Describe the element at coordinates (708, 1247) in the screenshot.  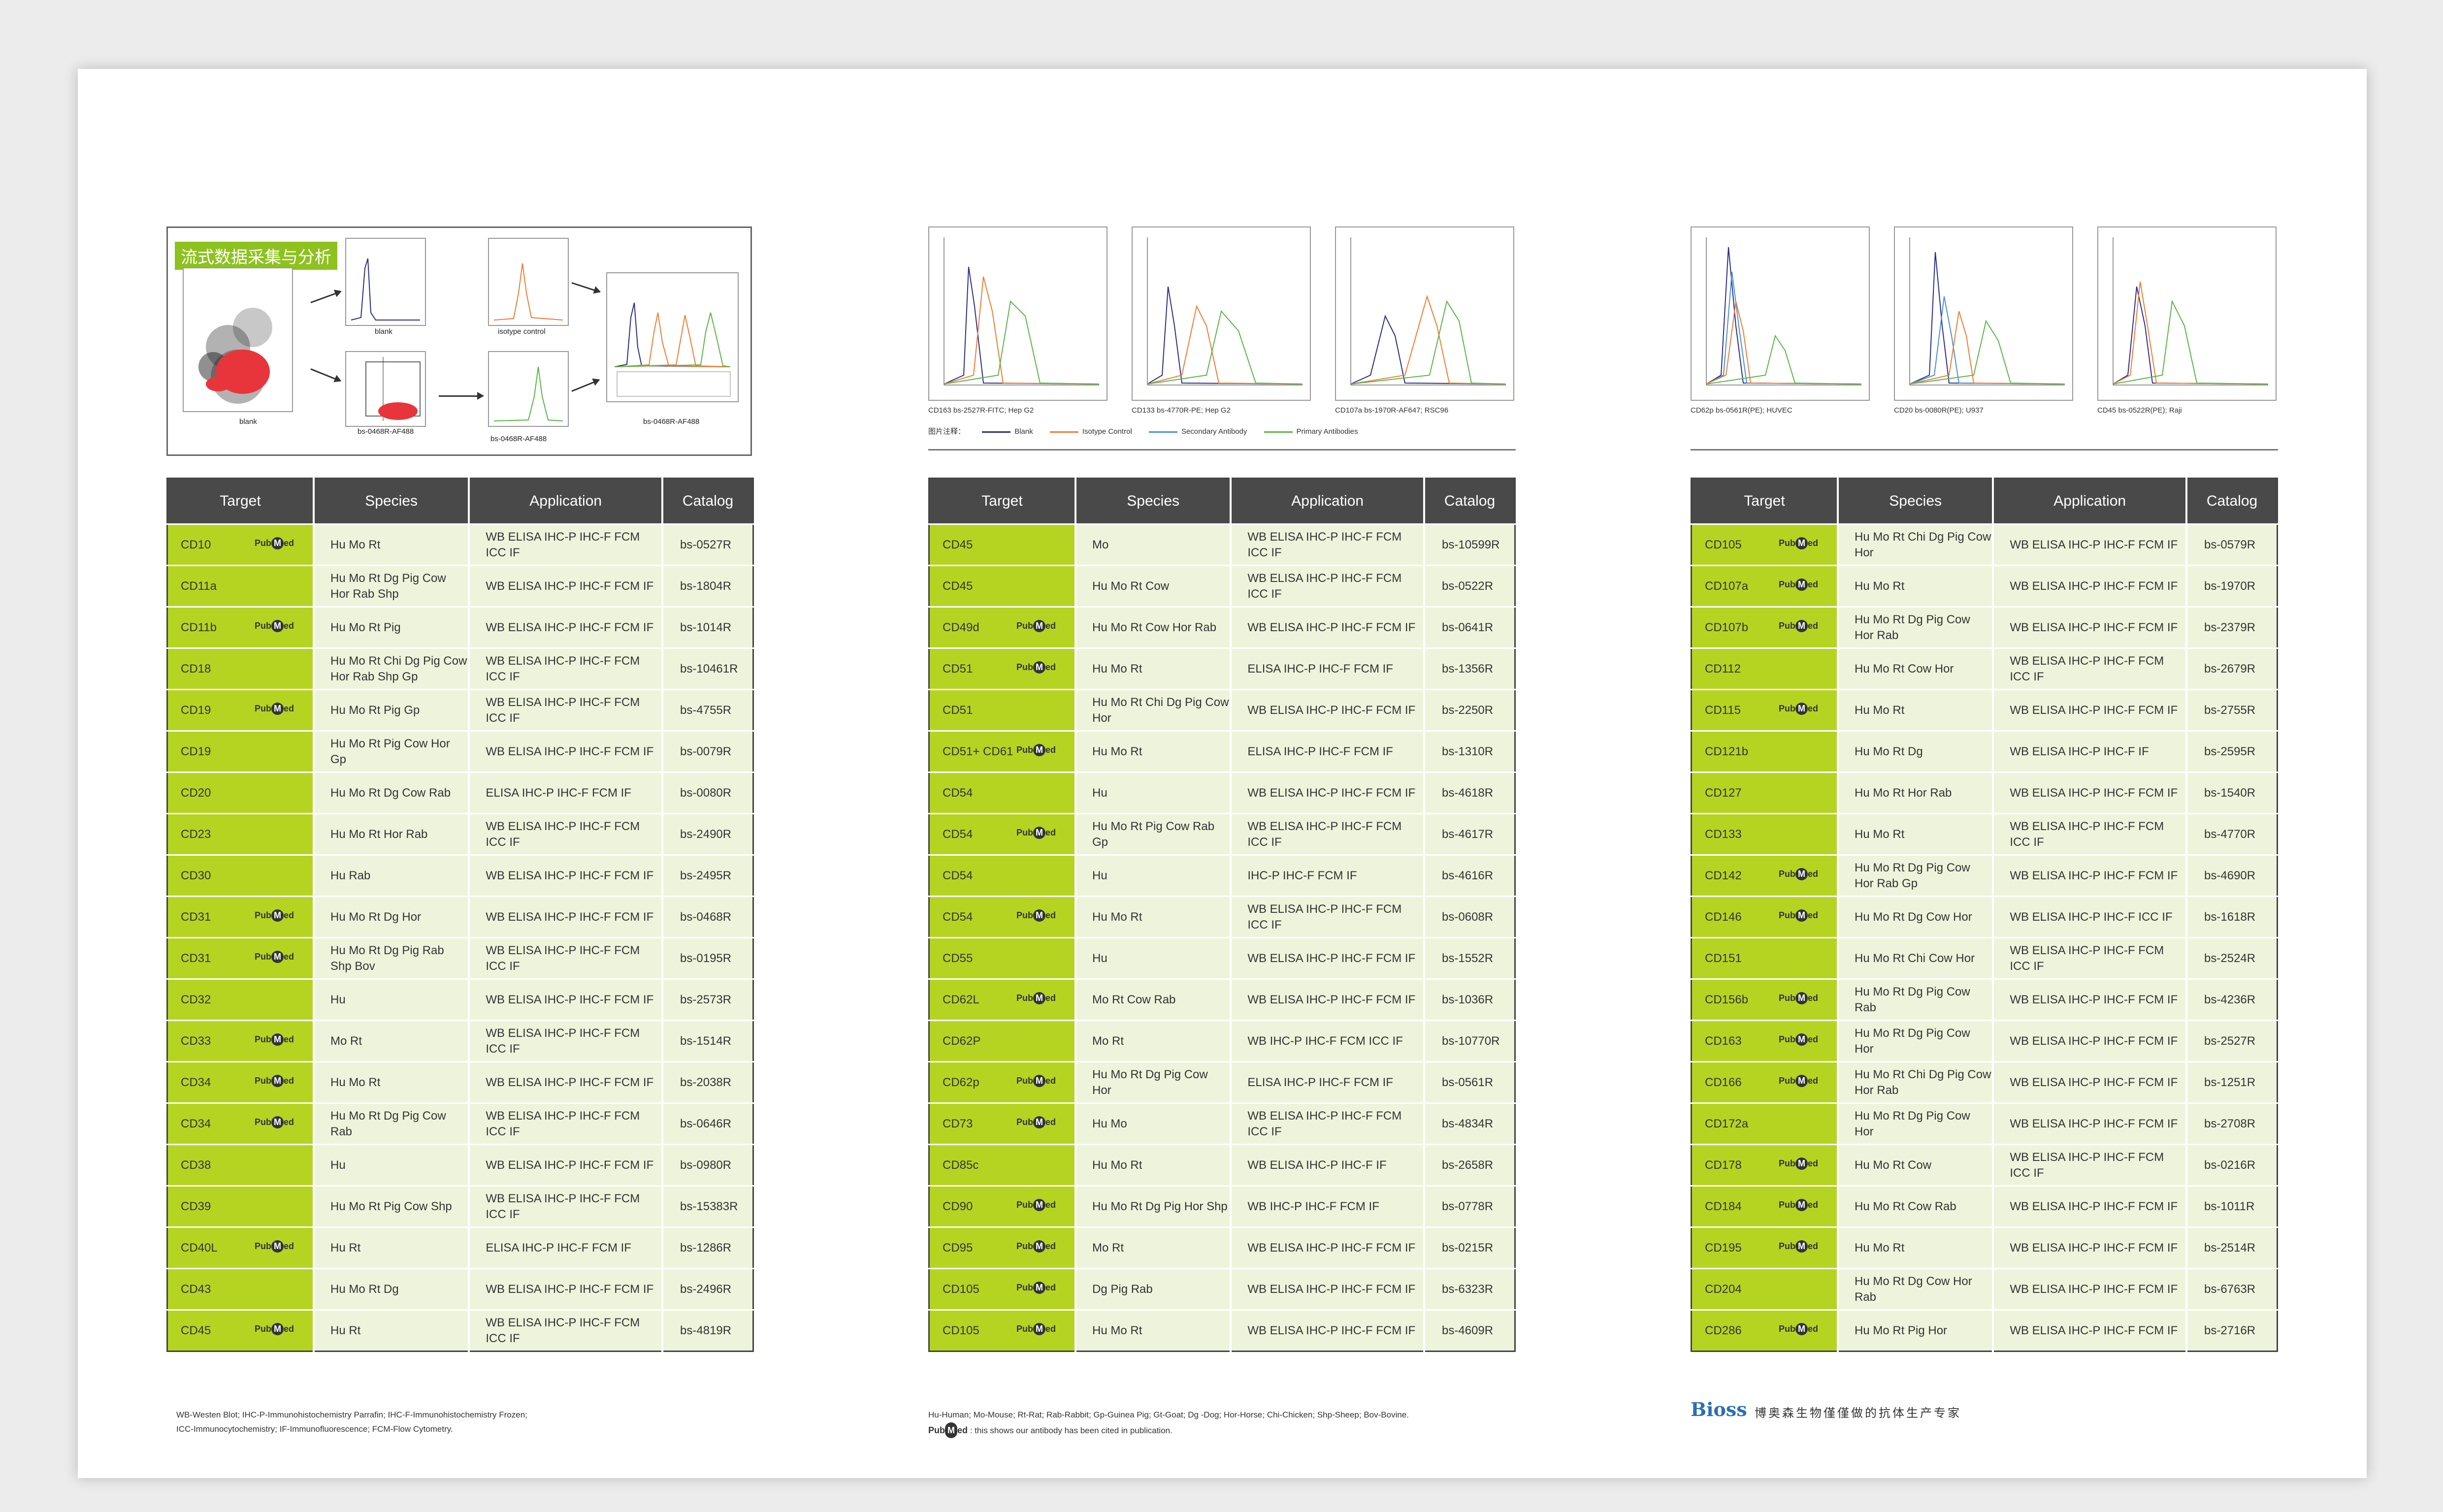
I see `catalog-cell: bs-1286R` at that location.